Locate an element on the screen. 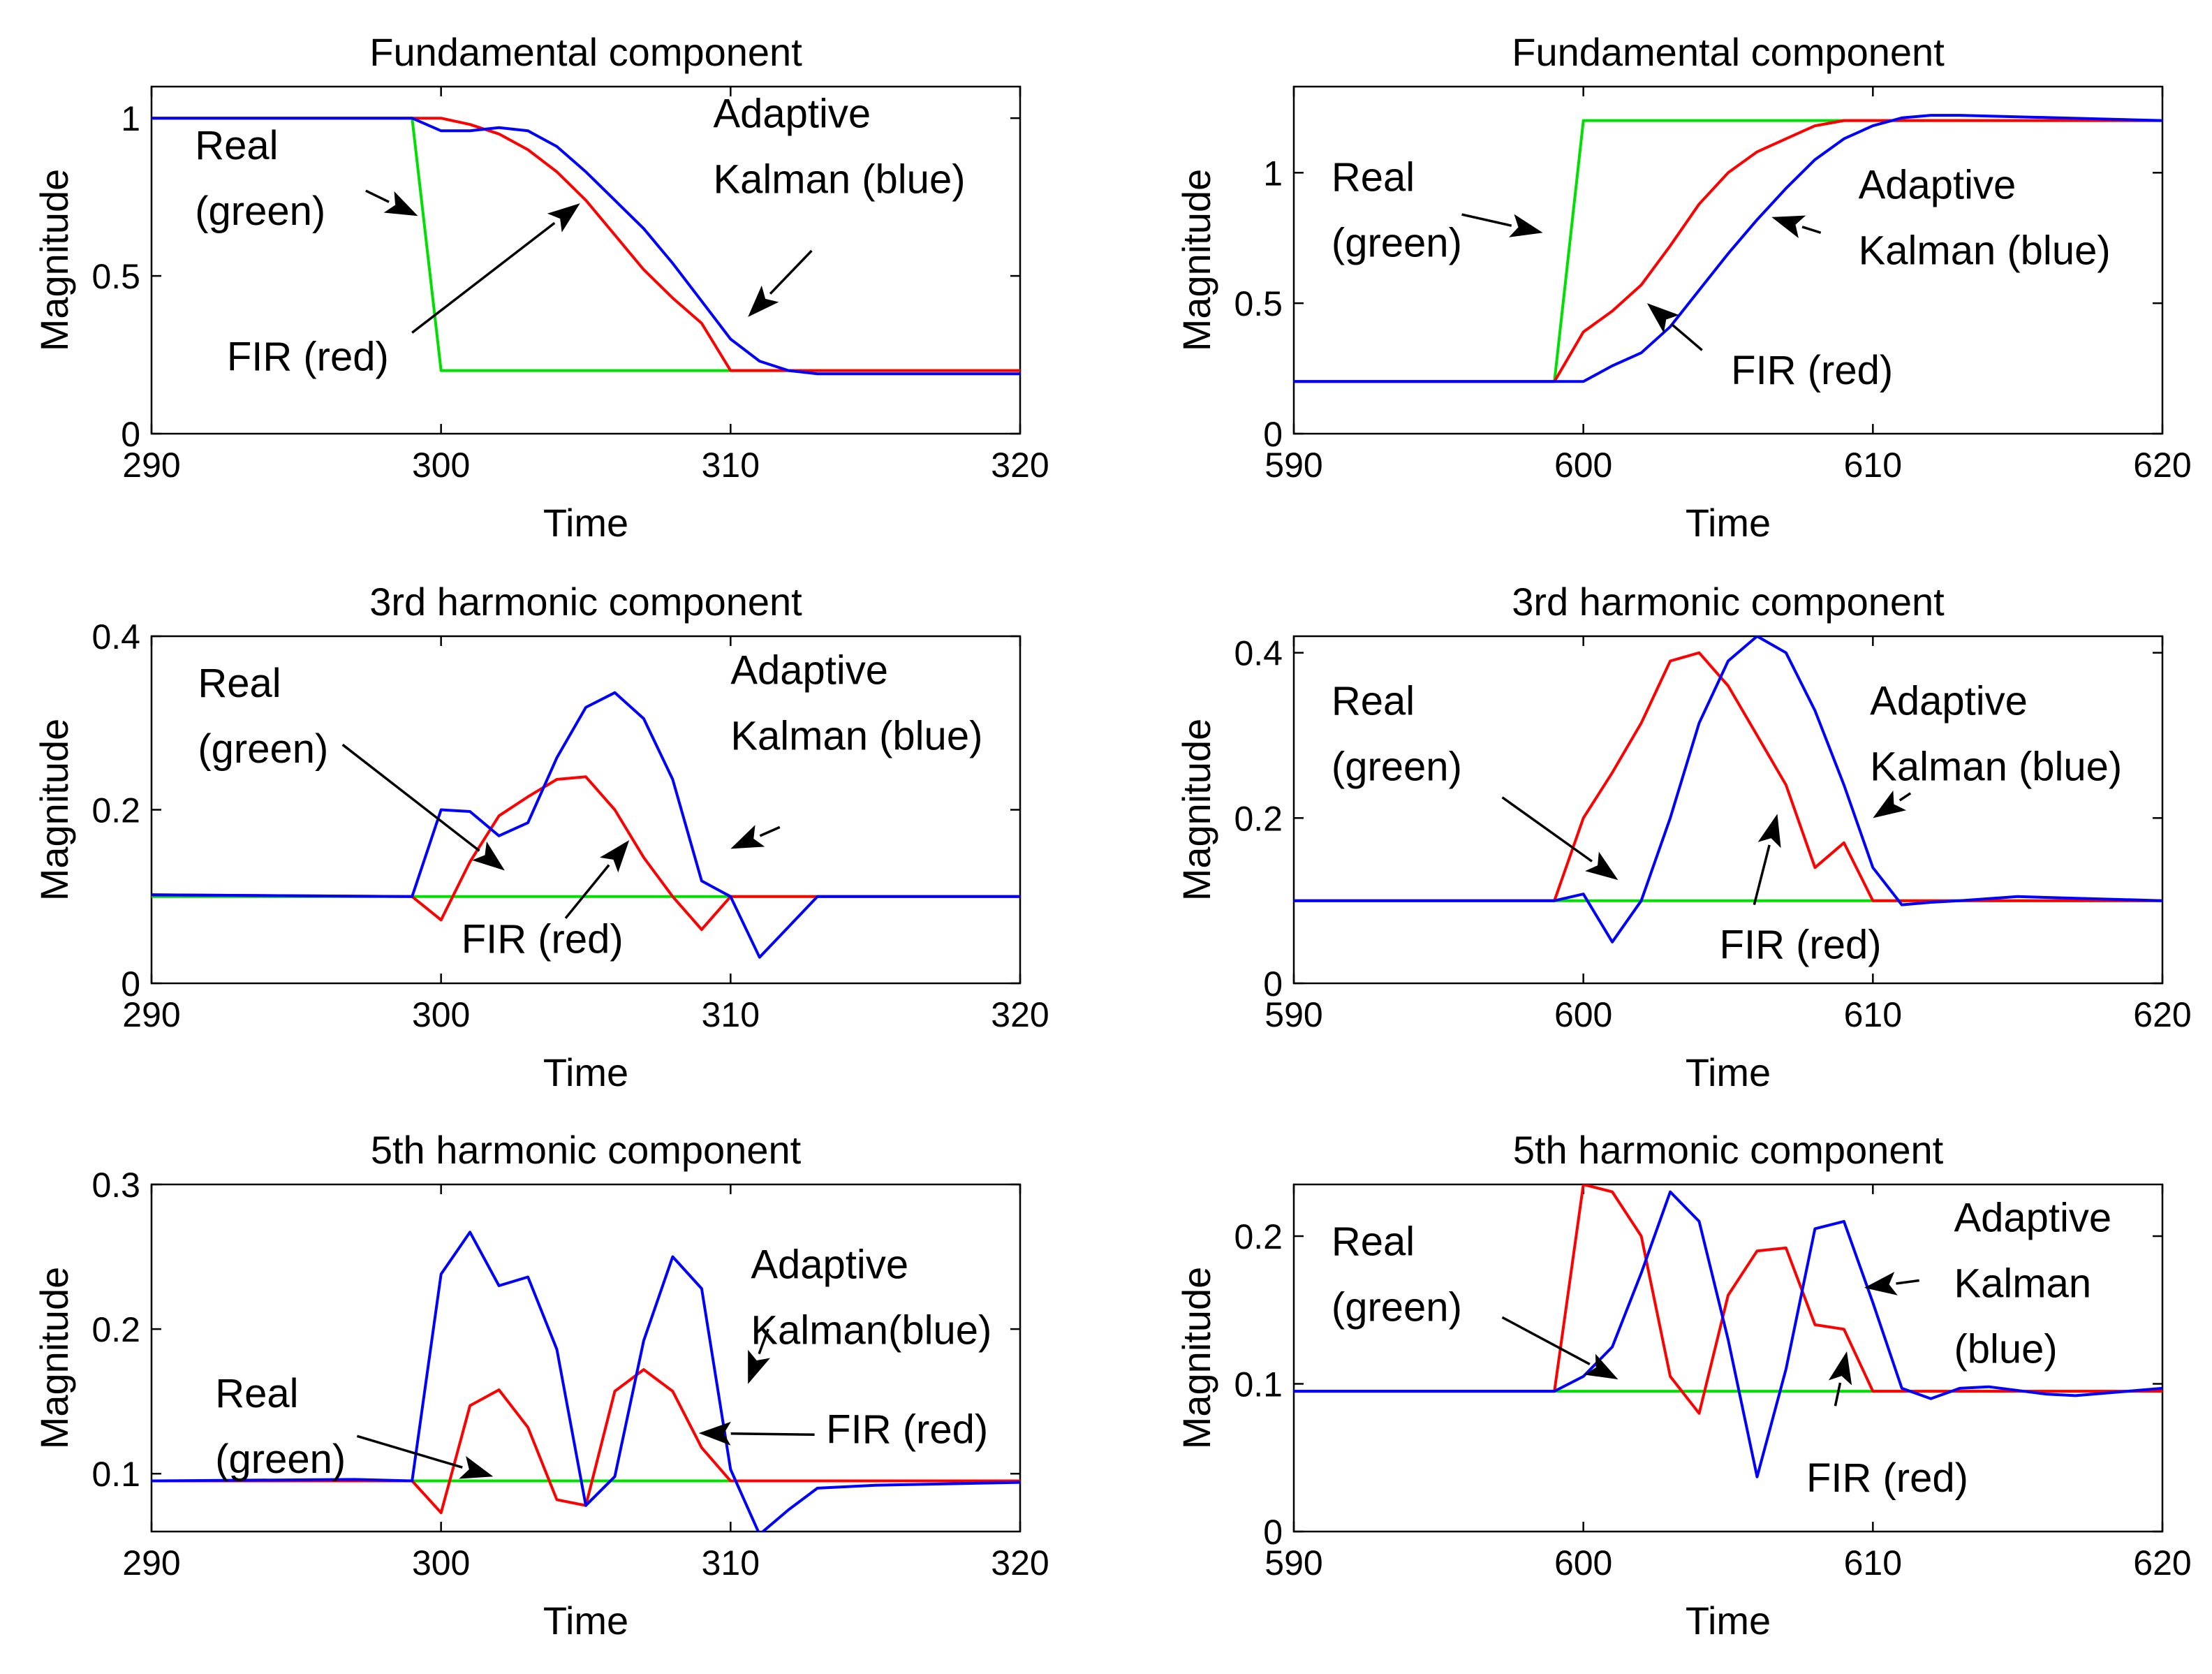 The image size is (2212, 1674). y-tick-label: 0.3 is located at coordinates (115, 1185).